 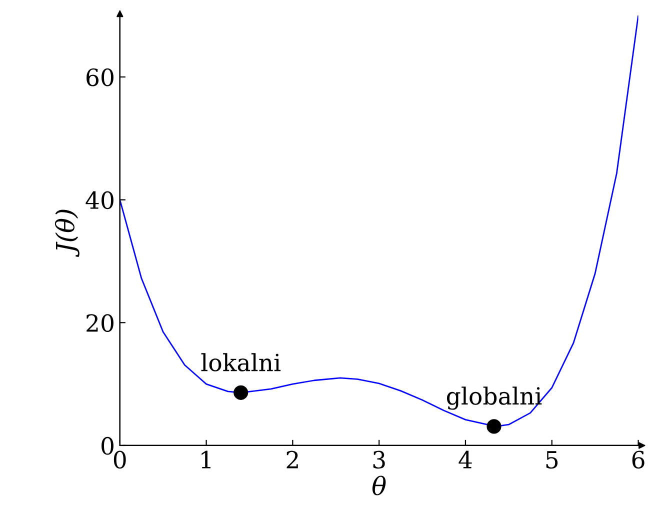 What do you see at coordinates (67, 233) in the screenshot?
I see `y-axis-title: J(θ)` at bounding box center [67, 233].